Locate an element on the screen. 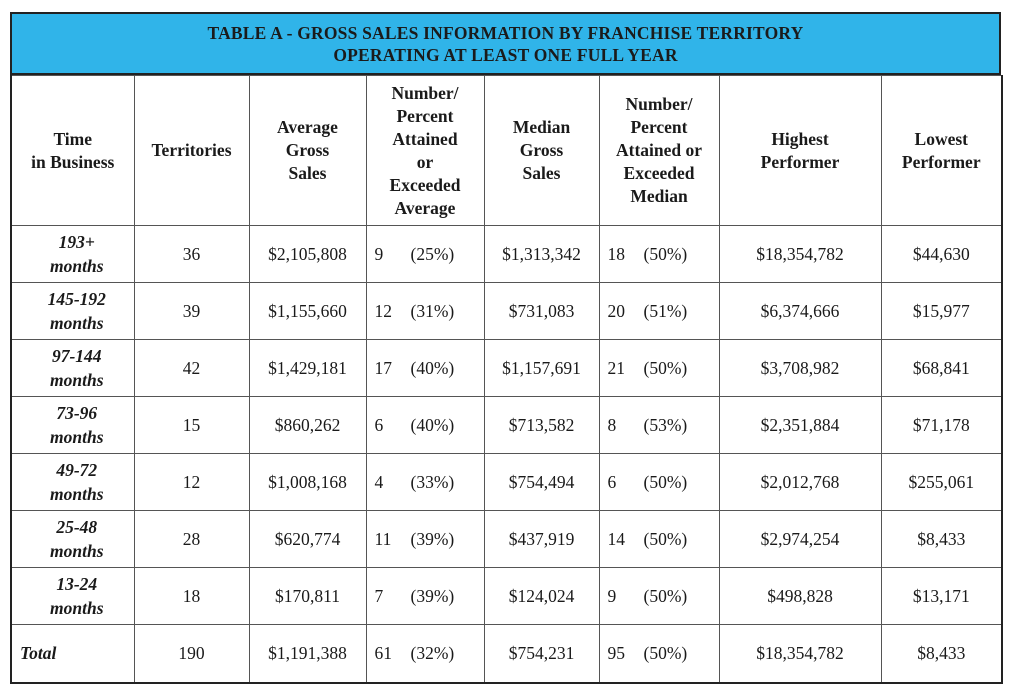 Image resolution: width=1024 pixels, height=691 pixels. median-sales-cell: $437,919 is located at coordinates (541, 539).